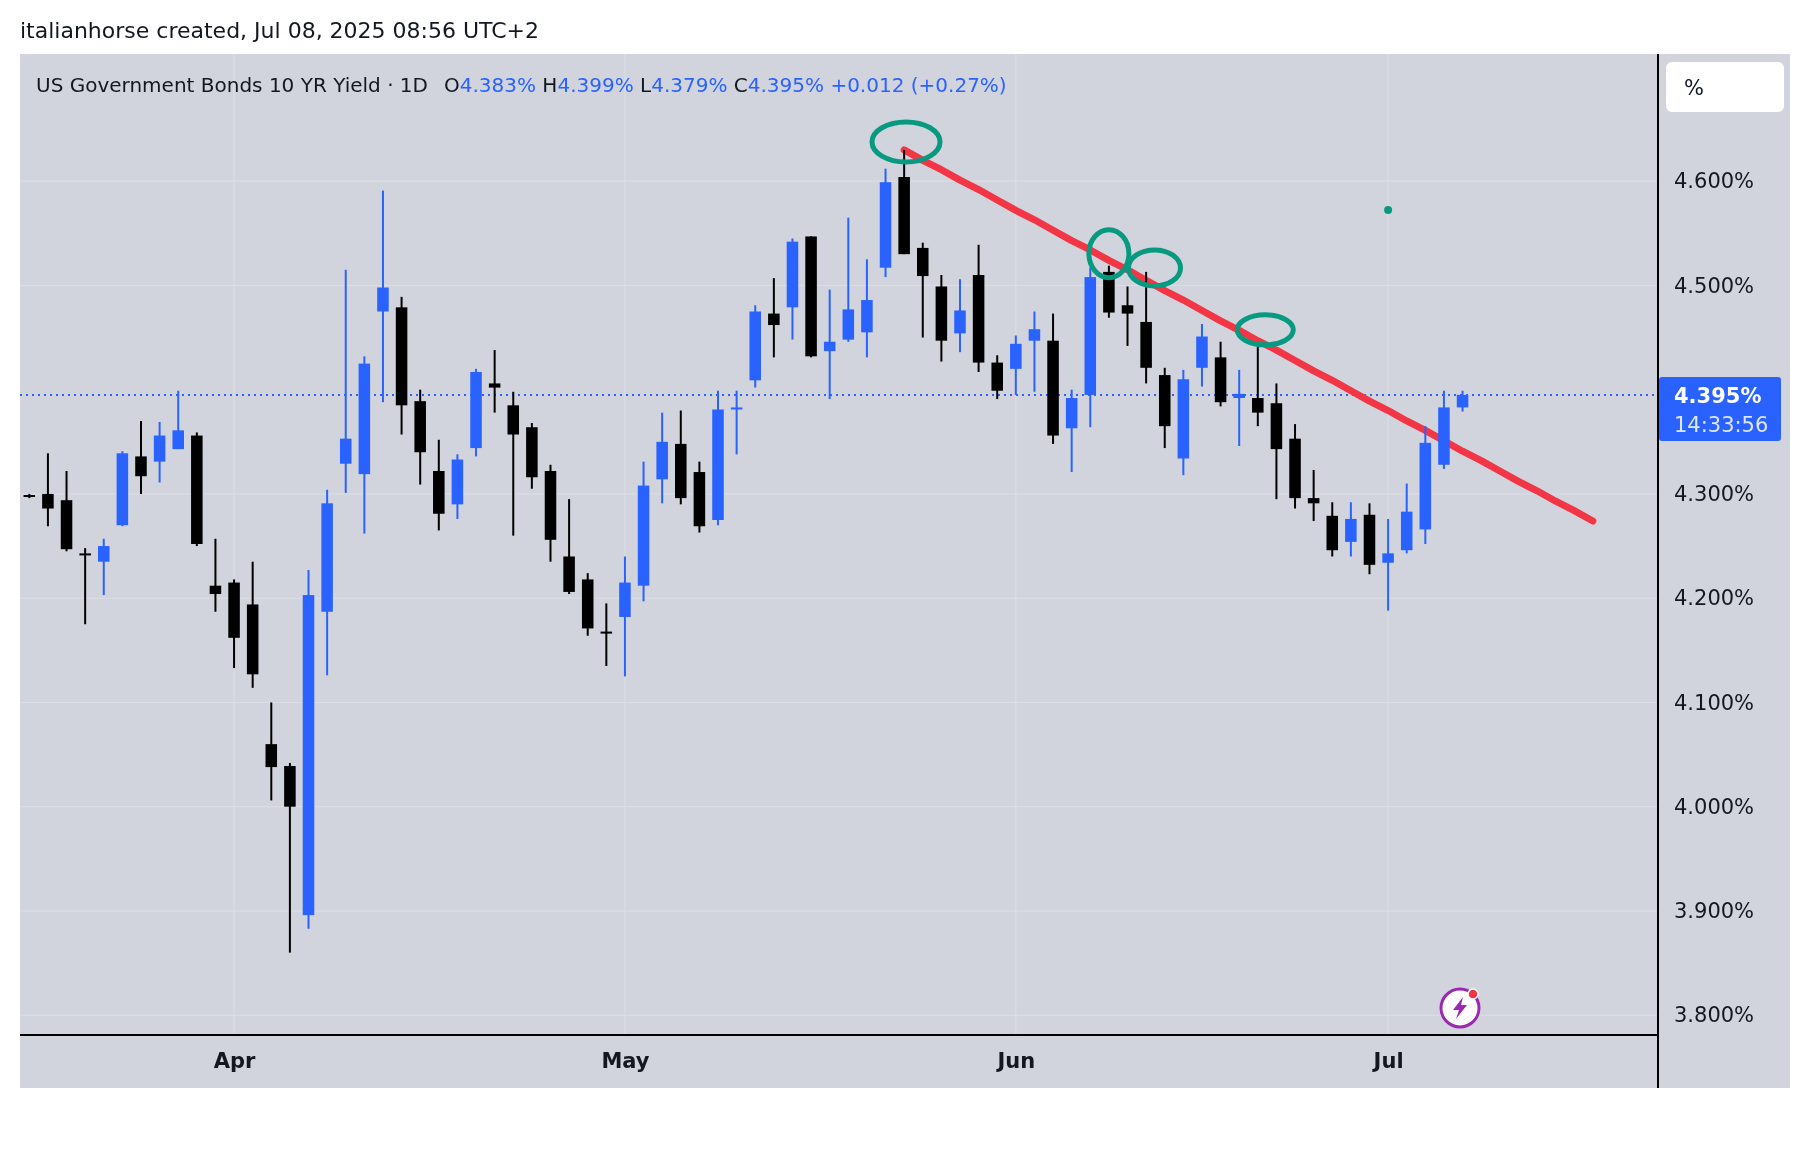  Describe the element at coordinates (1015, 1060) in the screenshot. I see `x-tick-label: Jun` at that location.